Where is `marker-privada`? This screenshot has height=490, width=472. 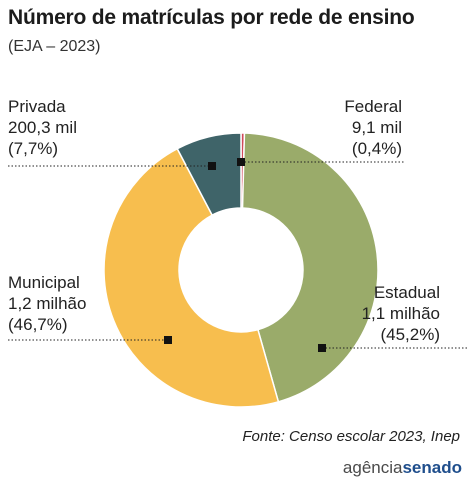
marker-privada is located at coordinates (212, 166).